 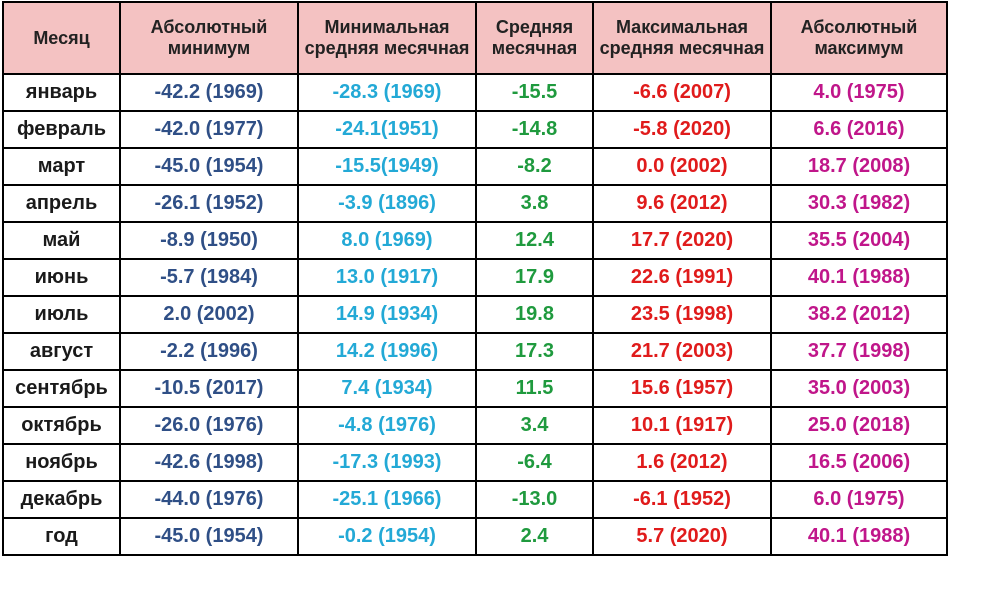 I want to click on month-cell: октябрь, so click(x=61, y=425).